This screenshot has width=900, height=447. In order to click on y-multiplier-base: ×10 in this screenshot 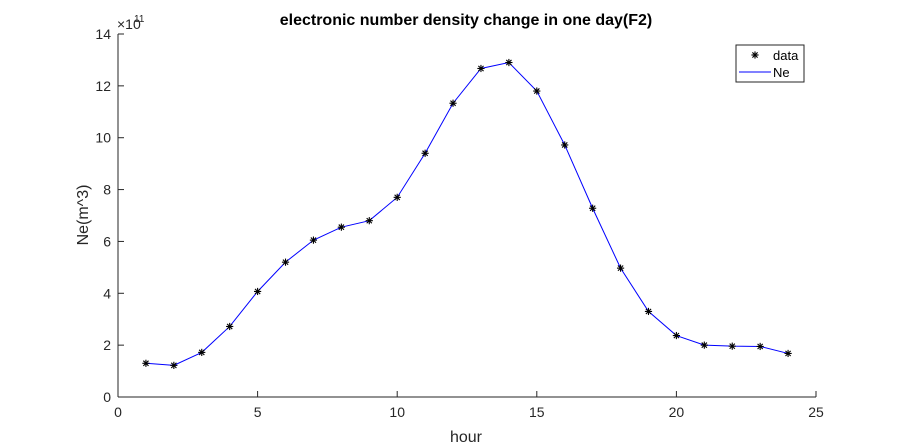, I will do `click(129, 24)`.